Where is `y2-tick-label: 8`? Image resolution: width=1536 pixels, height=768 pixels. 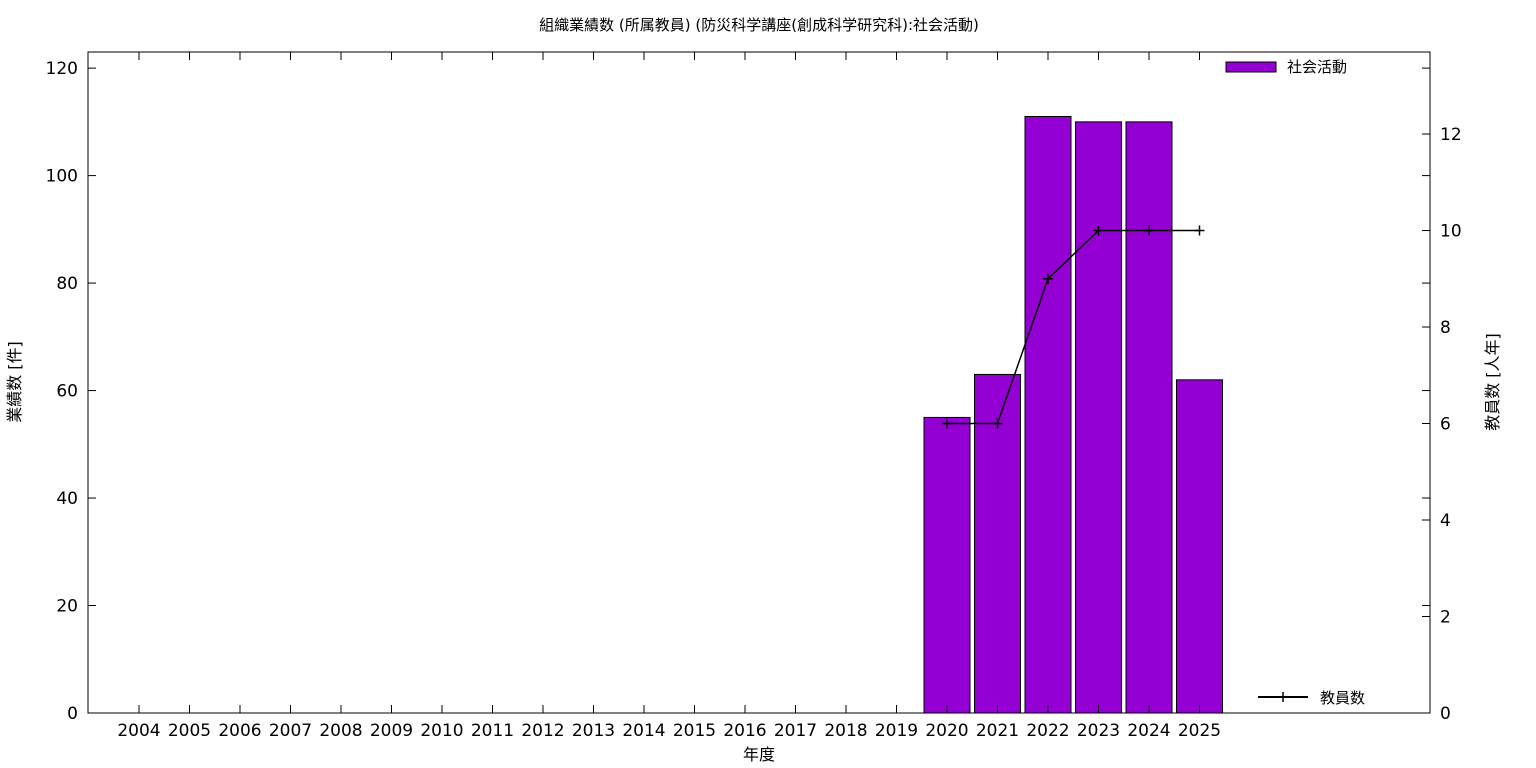 y2-tick-label: 8 is located at coordinates (1445, 328).